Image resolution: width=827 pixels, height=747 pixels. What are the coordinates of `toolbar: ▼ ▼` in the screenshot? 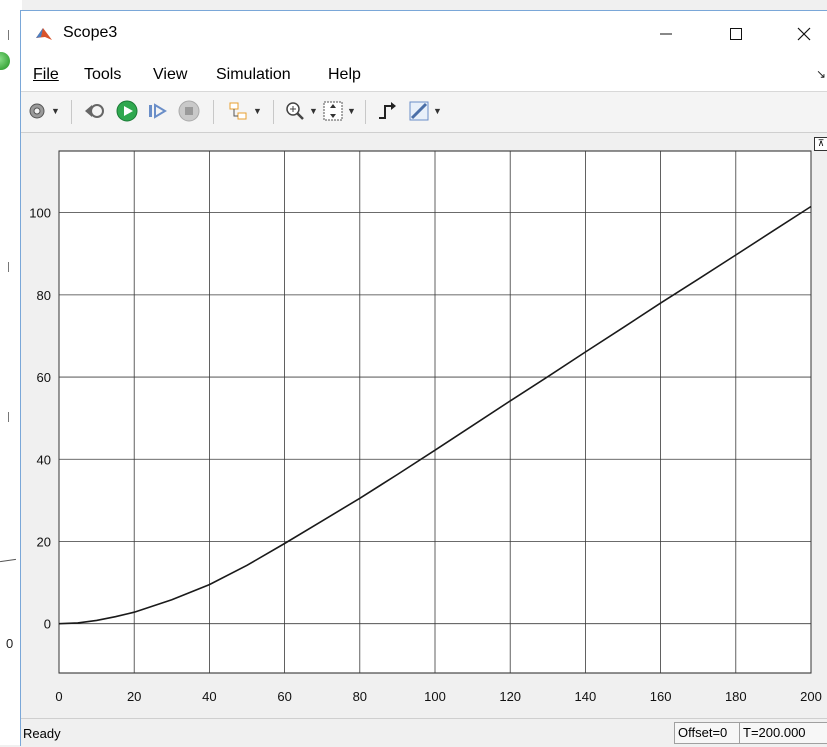 It's located at (424, 112).